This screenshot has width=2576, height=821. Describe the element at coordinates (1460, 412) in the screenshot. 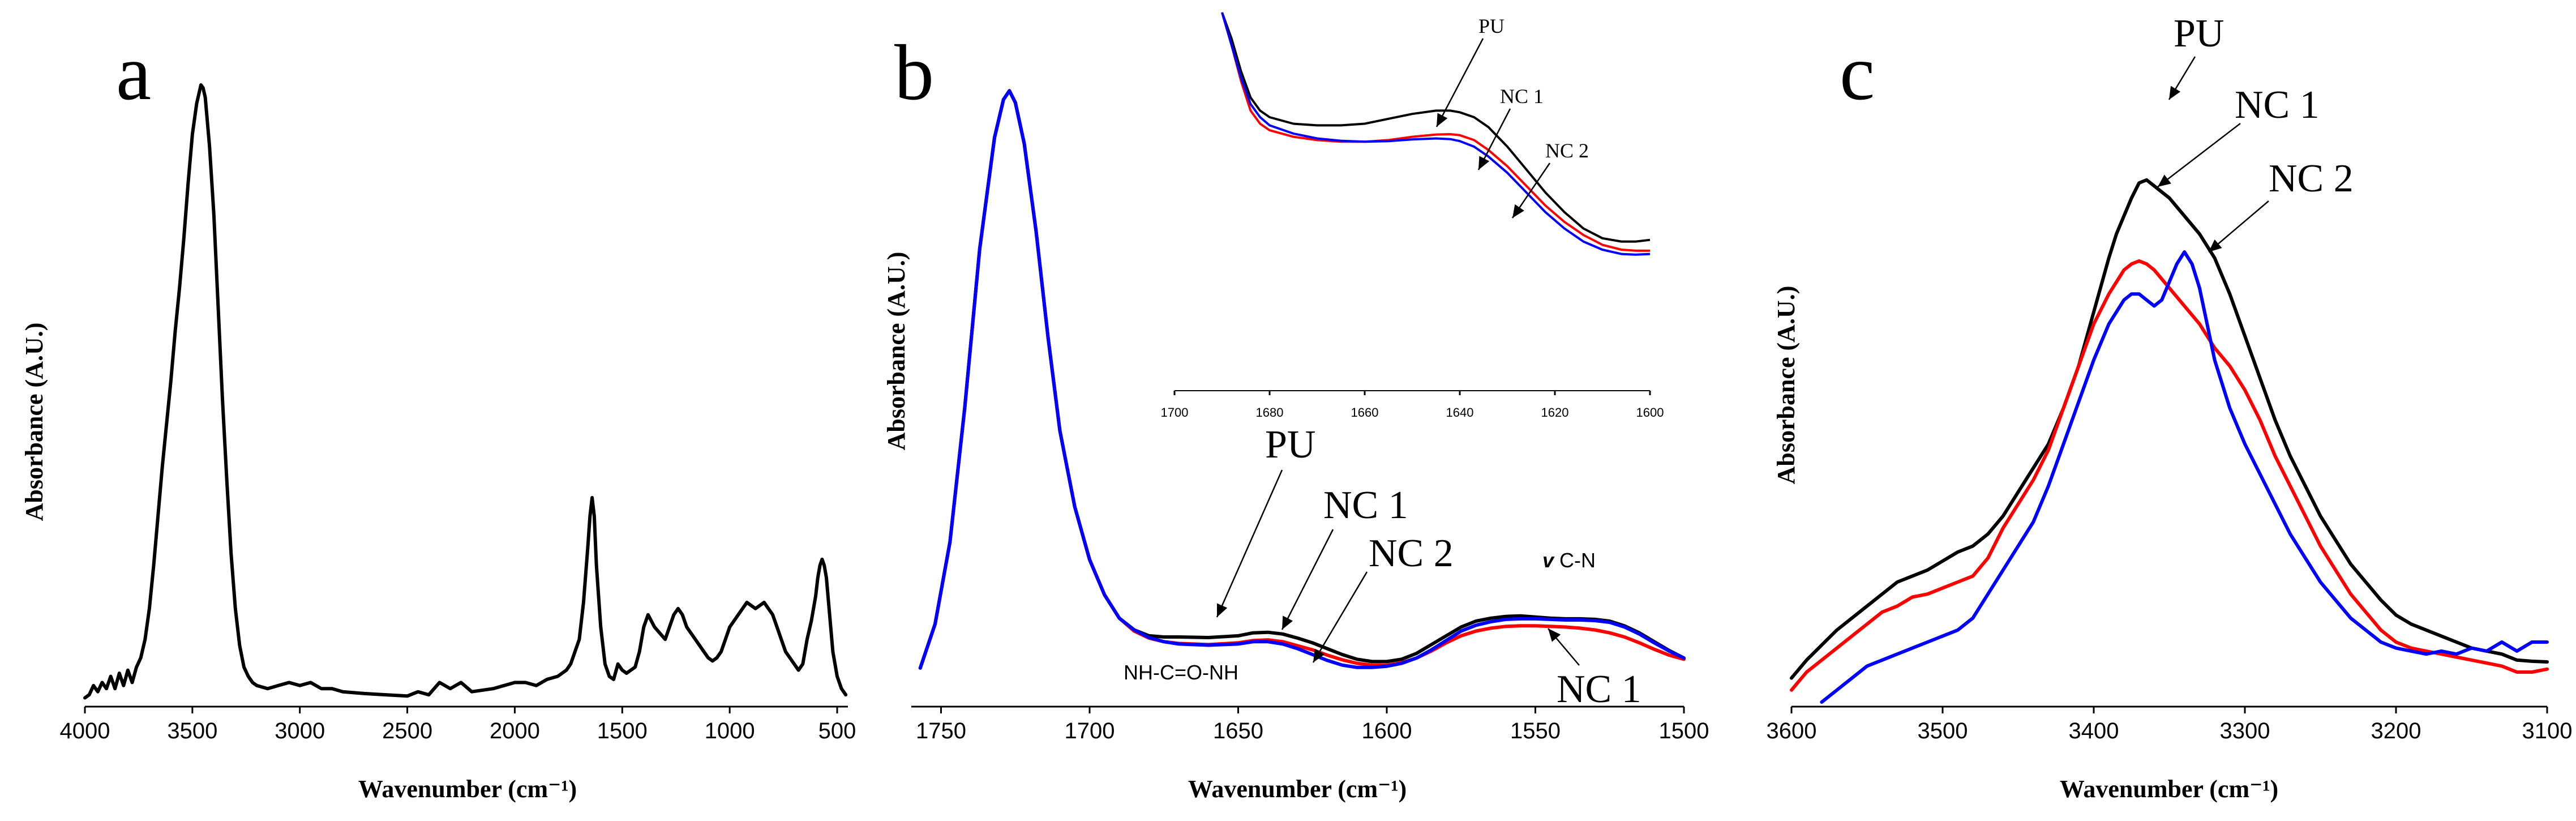

I see `inset-tick-label: 1640` at that location.